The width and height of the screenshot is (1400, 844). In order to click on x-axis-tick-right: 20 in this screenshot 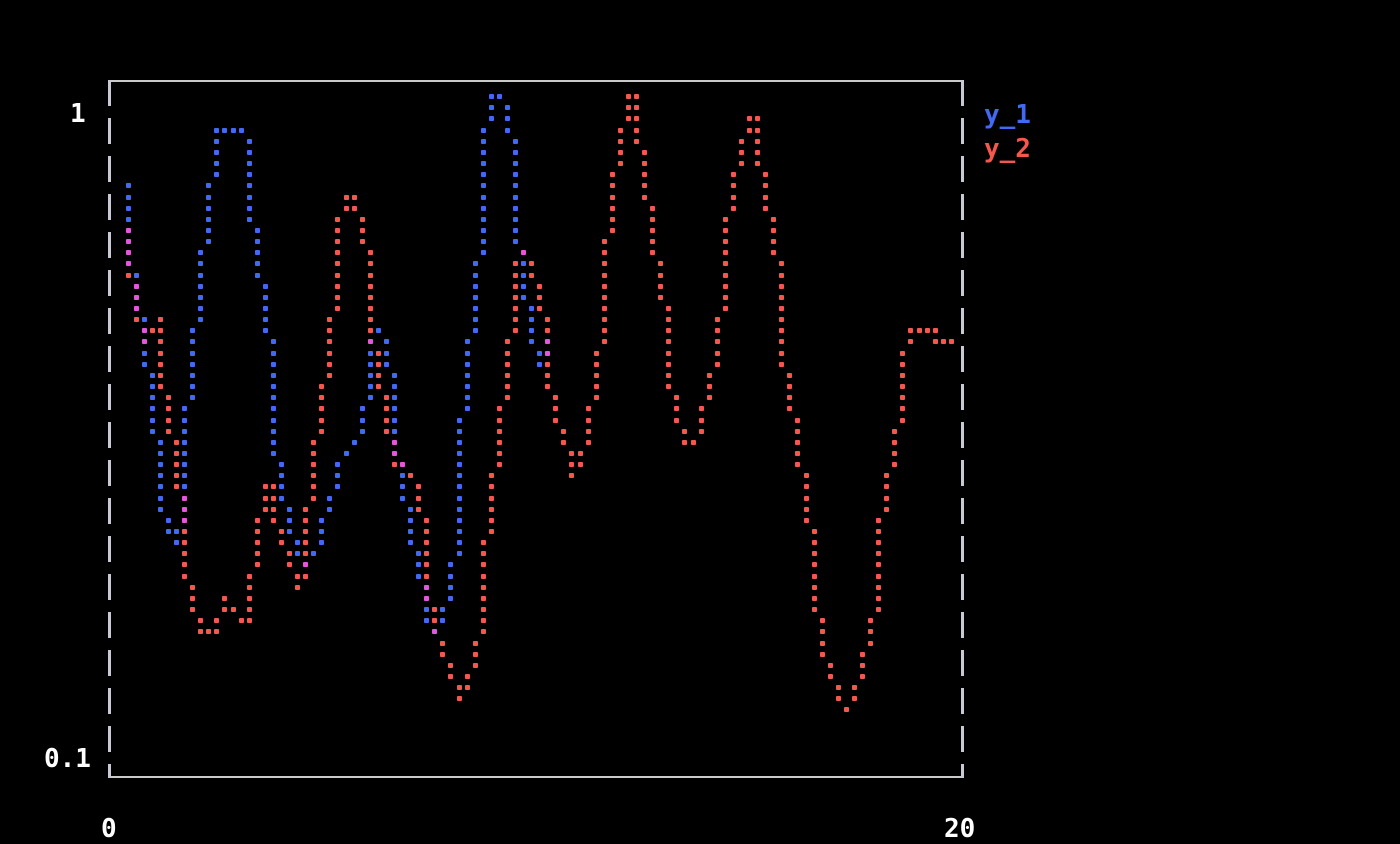, I will do `click(960, 829)`.